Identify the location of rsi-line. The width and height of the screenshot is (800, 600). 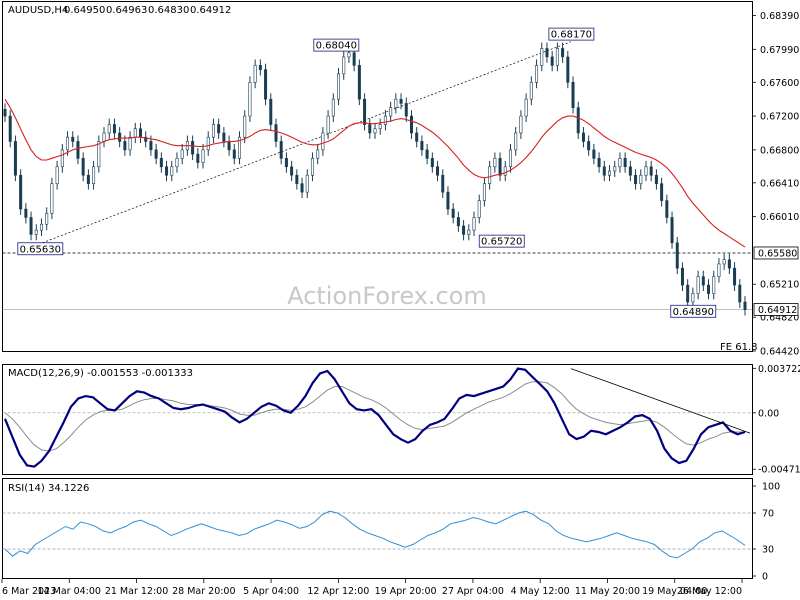
(375, 534).